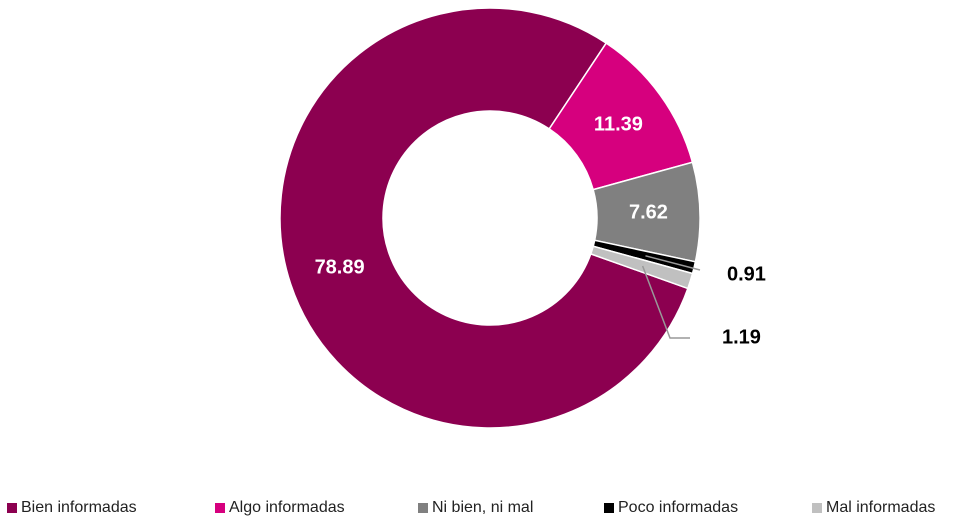  I want to click on donut-slice, so click(641, 267).